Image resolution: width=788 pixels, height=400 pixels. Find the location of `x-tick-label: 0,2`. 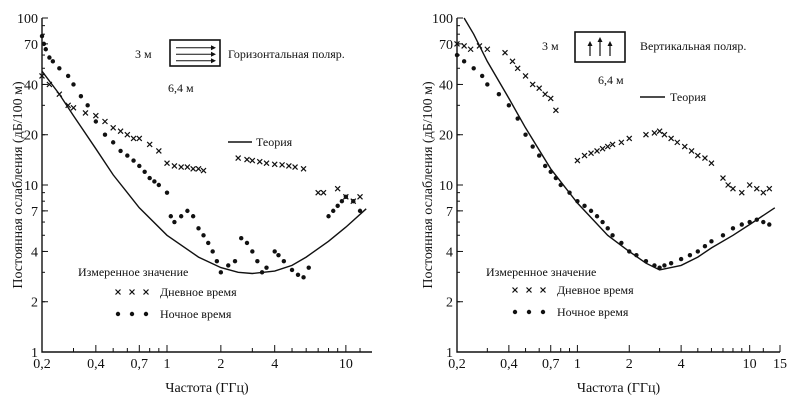

x-tick-label: 0,2 is located at coordinates (42, 364).